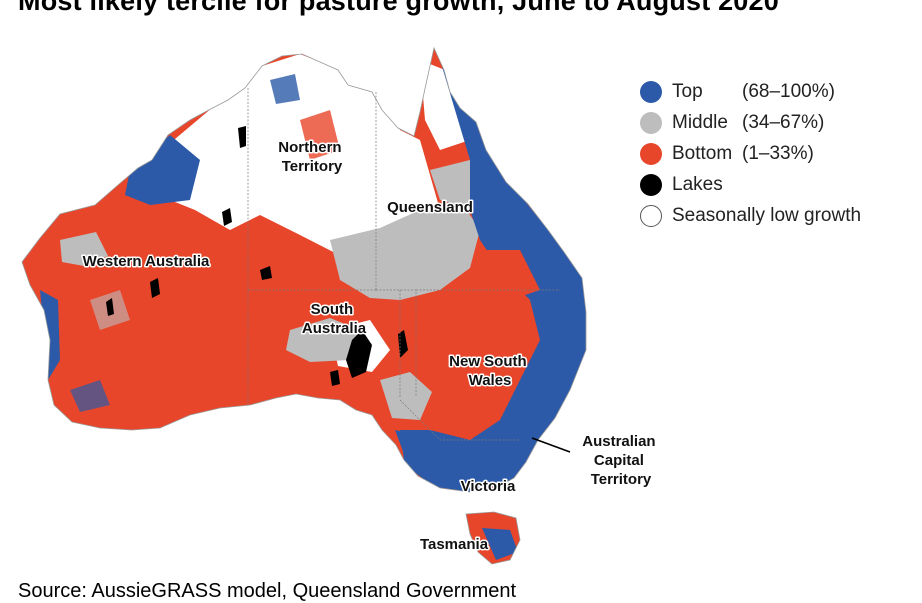 This screenshot has height=603, width=922. Describe the element at coordinates (146, 261) in the screenshot. I see `label-western-australia: Western Australia` at that location.